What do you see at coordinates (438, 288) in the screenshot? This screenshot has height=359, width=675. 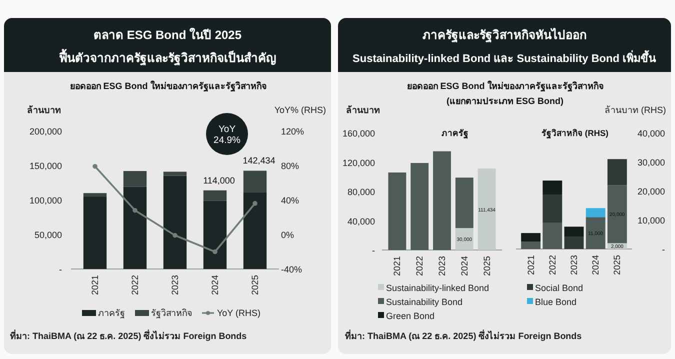 I see `legend-label: Sustainability-linked Bond` at bounding box center [438, 288].